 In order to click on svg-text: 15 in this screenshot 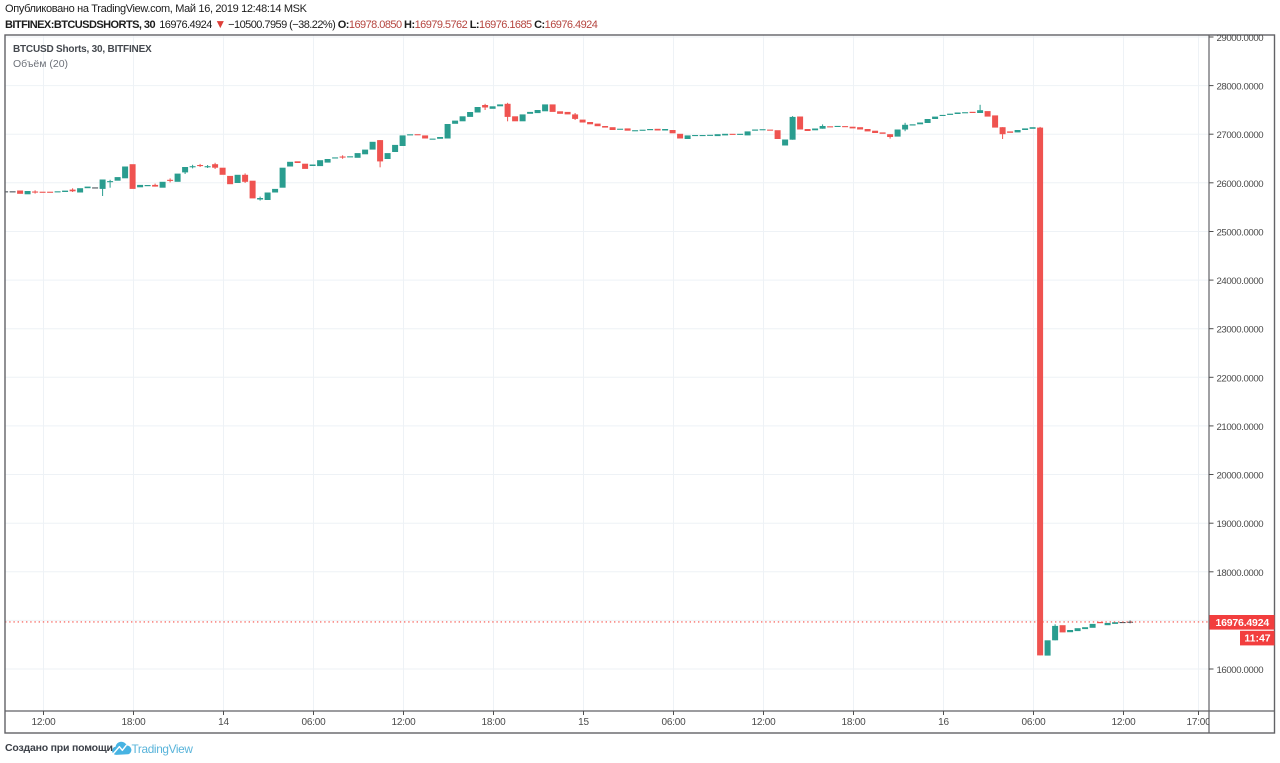, I will do `click(583, 722)`.